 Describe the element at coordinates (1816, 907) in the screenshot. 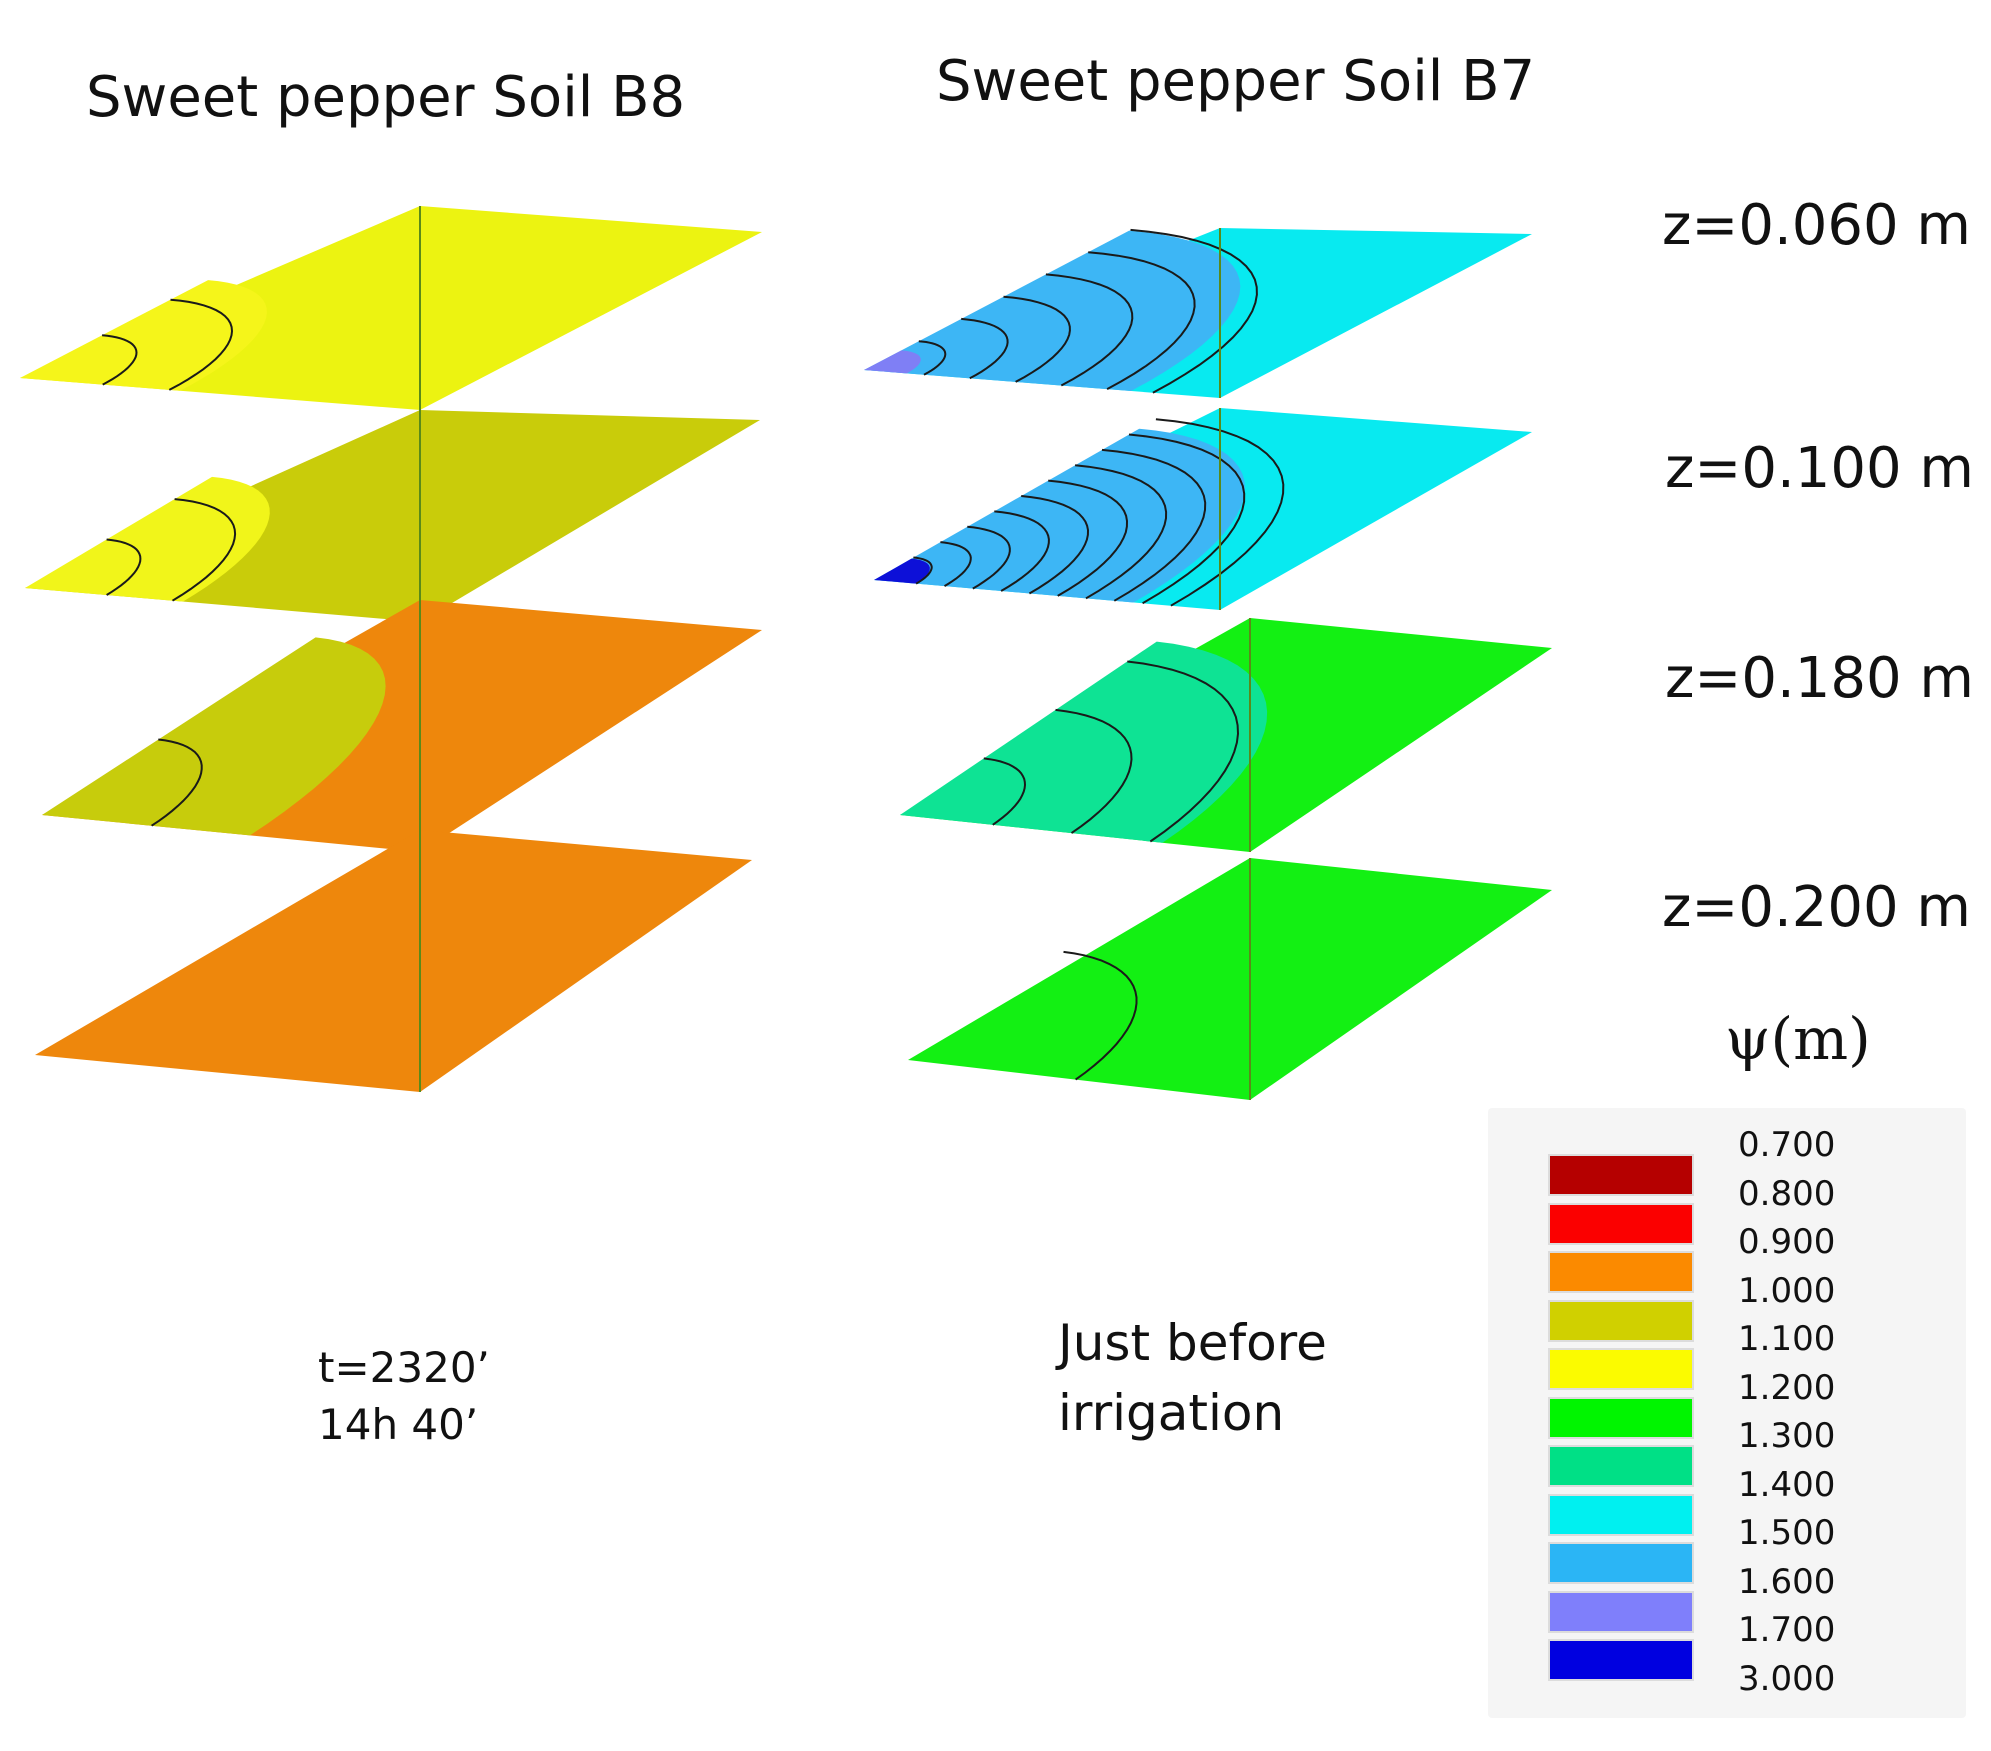

I see `depth-label-4: z=0.200 m` at that location.